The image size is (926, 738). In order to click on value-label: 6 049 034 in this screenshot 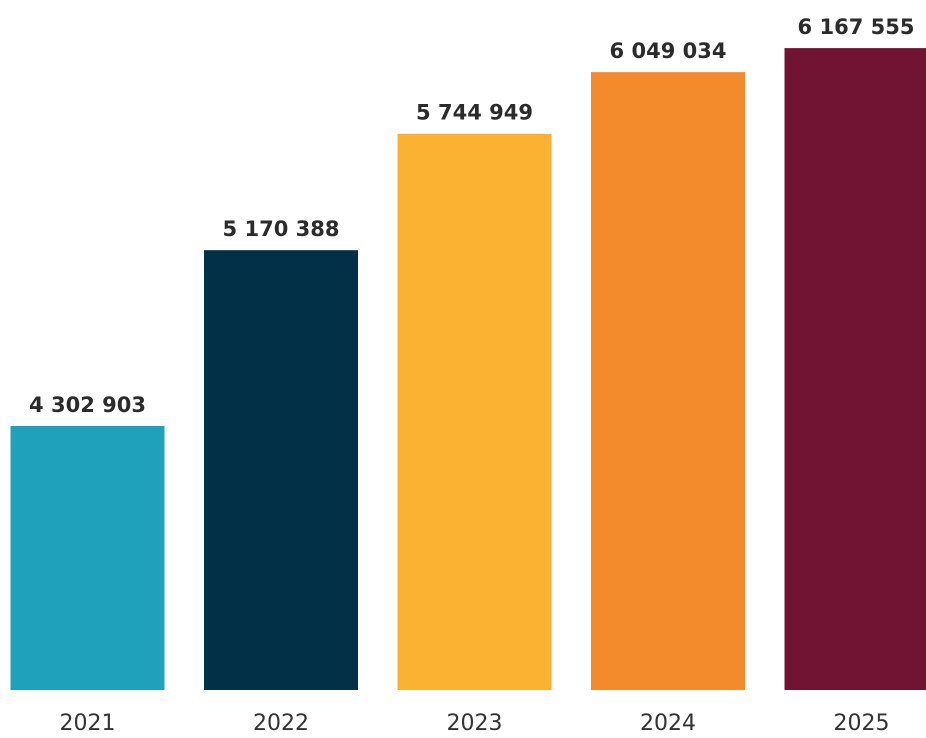, I will do `click(668, 51)`.